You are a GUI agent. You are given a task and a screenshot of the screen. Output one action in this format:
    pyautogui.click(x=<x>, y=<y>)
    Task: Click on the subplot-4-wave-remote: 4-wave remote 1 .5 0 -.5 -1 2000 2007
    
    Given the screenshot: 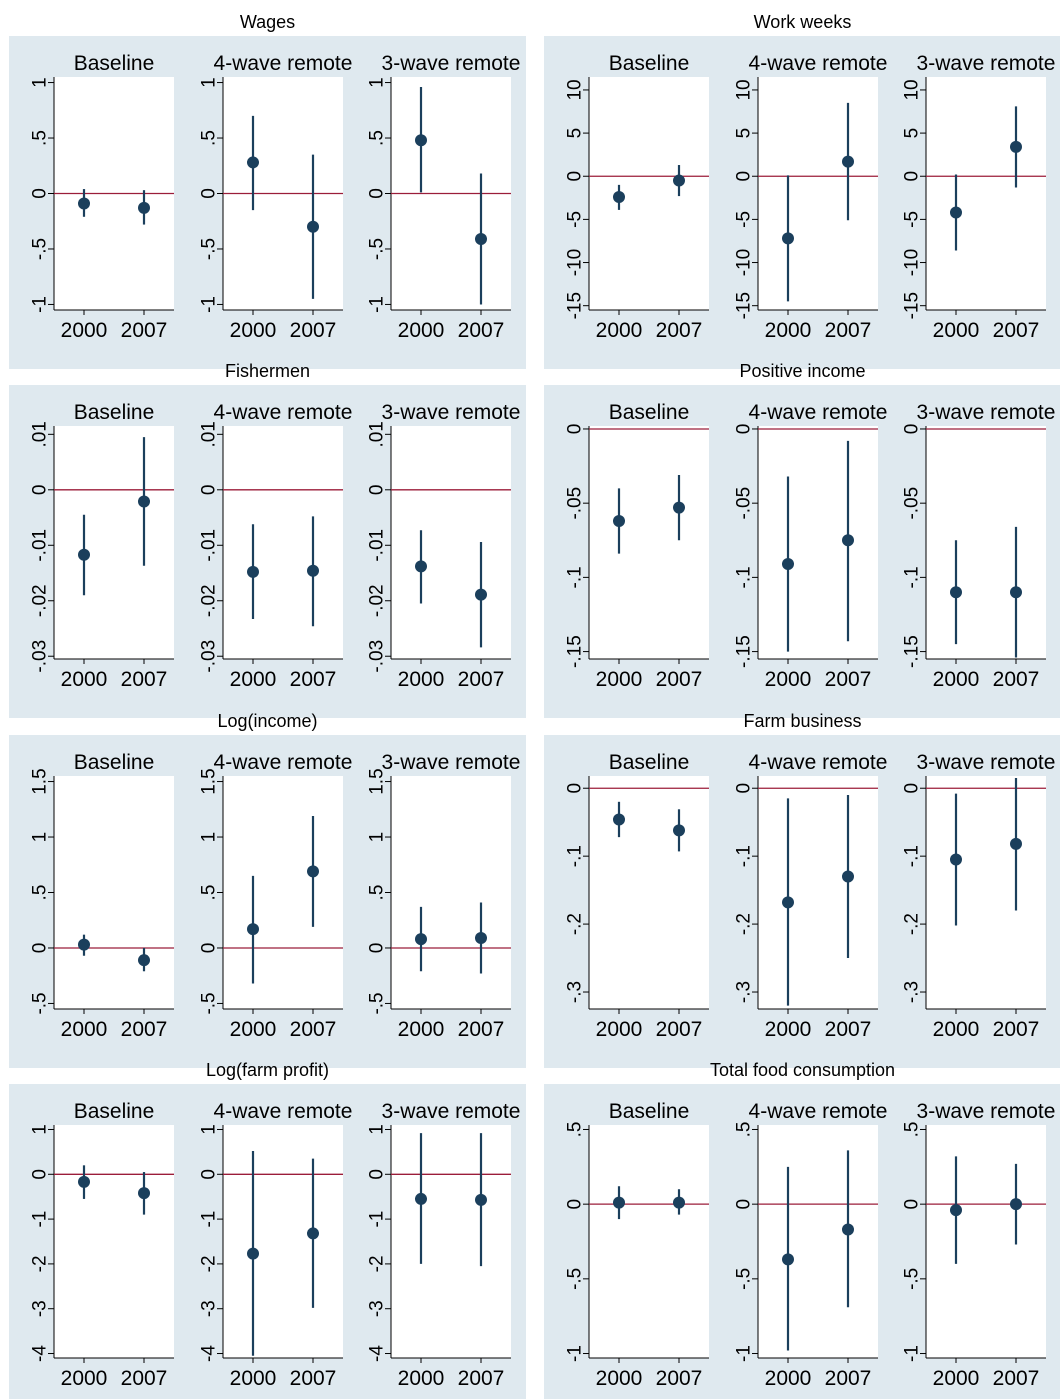 What is the action you would take?
    pyautogui.click(x=276, y=197)
    